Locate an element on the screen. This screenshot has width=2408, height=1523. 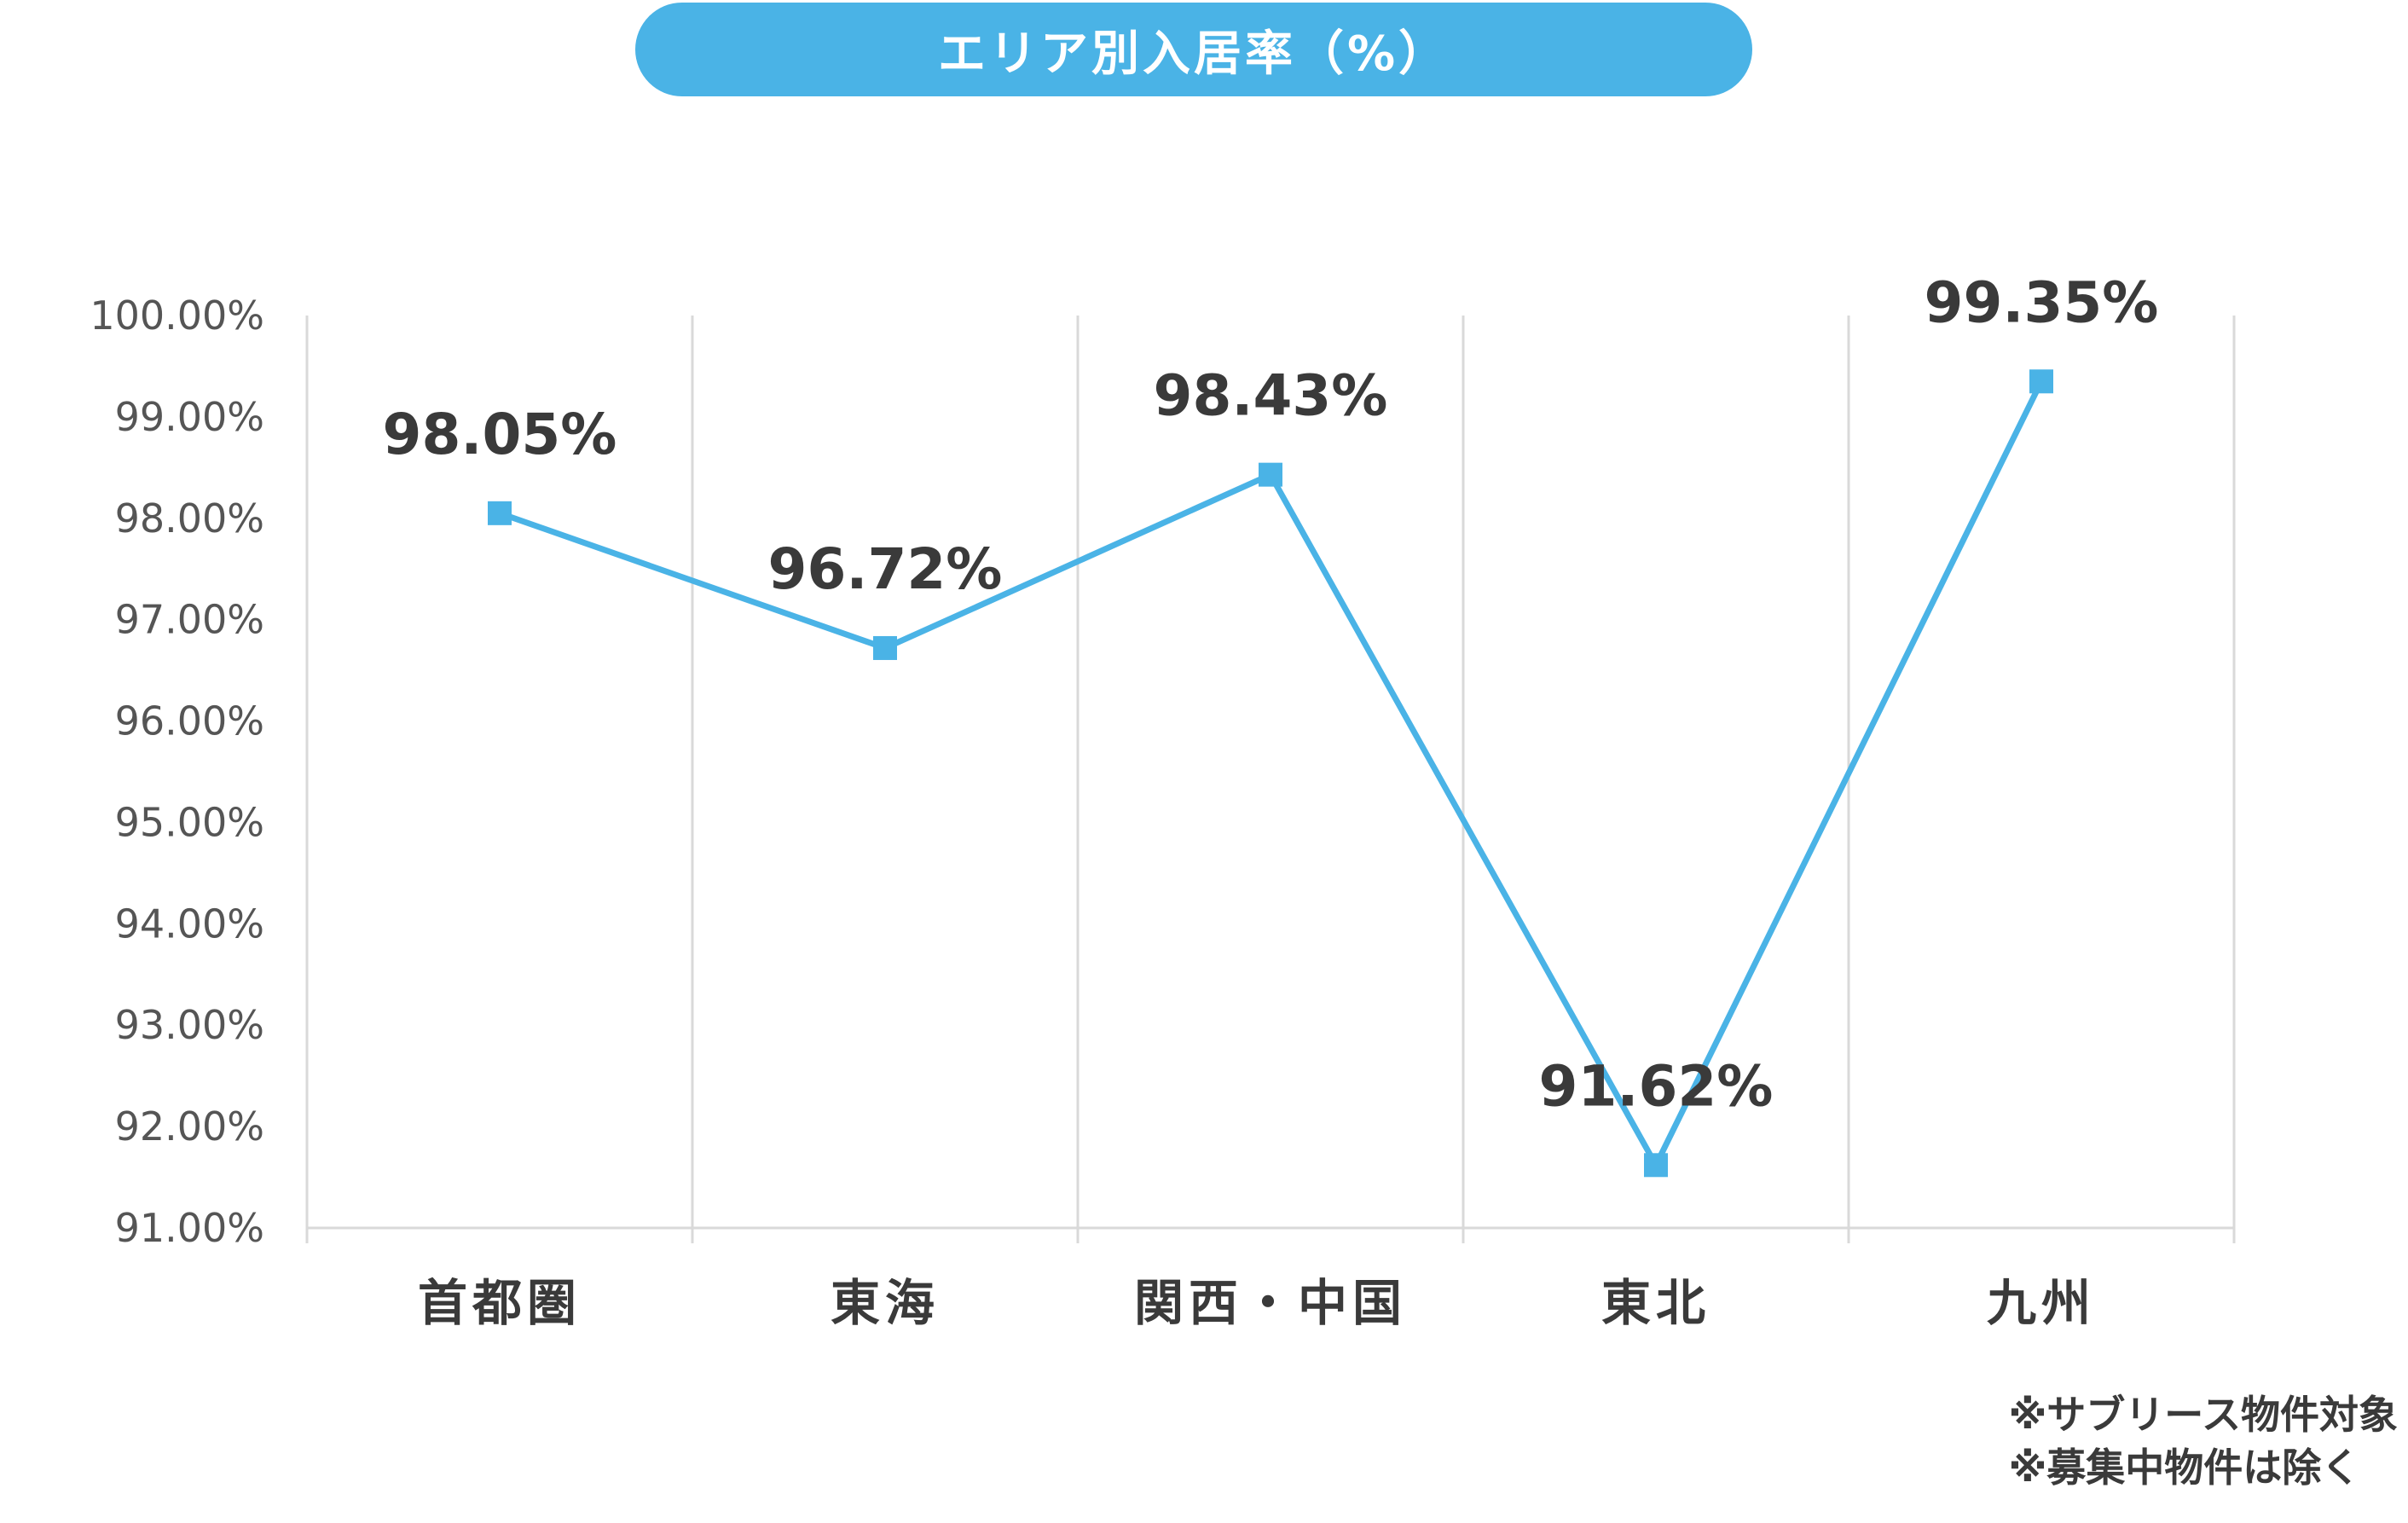
chart-title: エリア別入居率（%） is located at coordinates (1193, 54).